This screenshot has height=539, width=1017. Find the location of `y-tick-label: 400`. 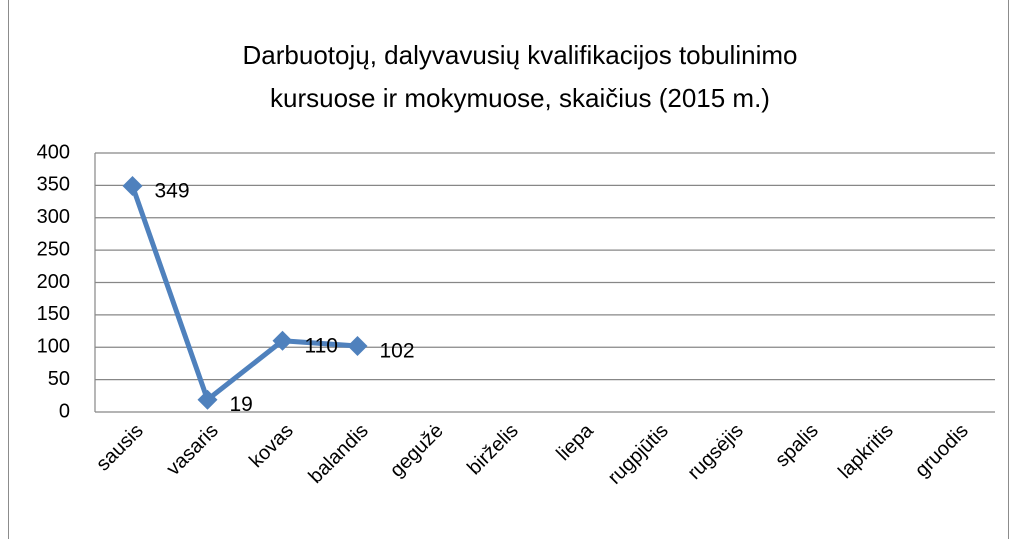

y-tick-label: 400 is located at coordinates (53, 152).